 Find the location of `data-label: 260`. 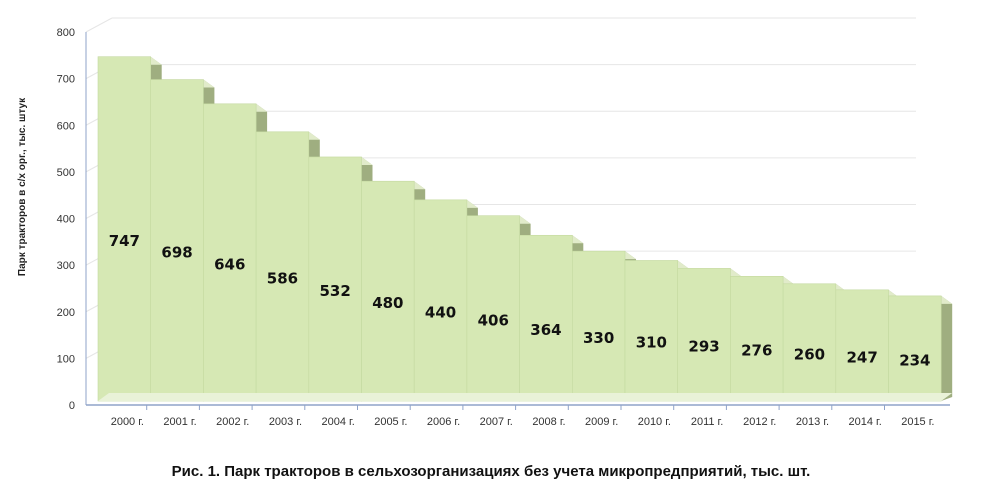

data-label: 260 is located at coordinates (809, 354).